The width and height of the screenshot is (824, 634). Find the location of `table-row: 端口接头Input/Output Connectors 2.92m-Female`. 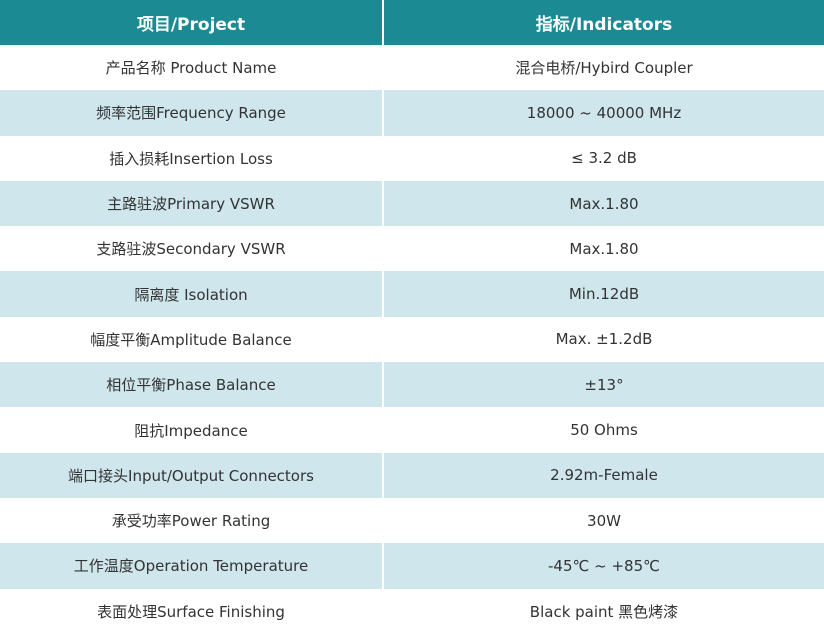

table-row: 端口接头Input/Output Connectors 2.92m-Female is located at coordinates (412, 475).